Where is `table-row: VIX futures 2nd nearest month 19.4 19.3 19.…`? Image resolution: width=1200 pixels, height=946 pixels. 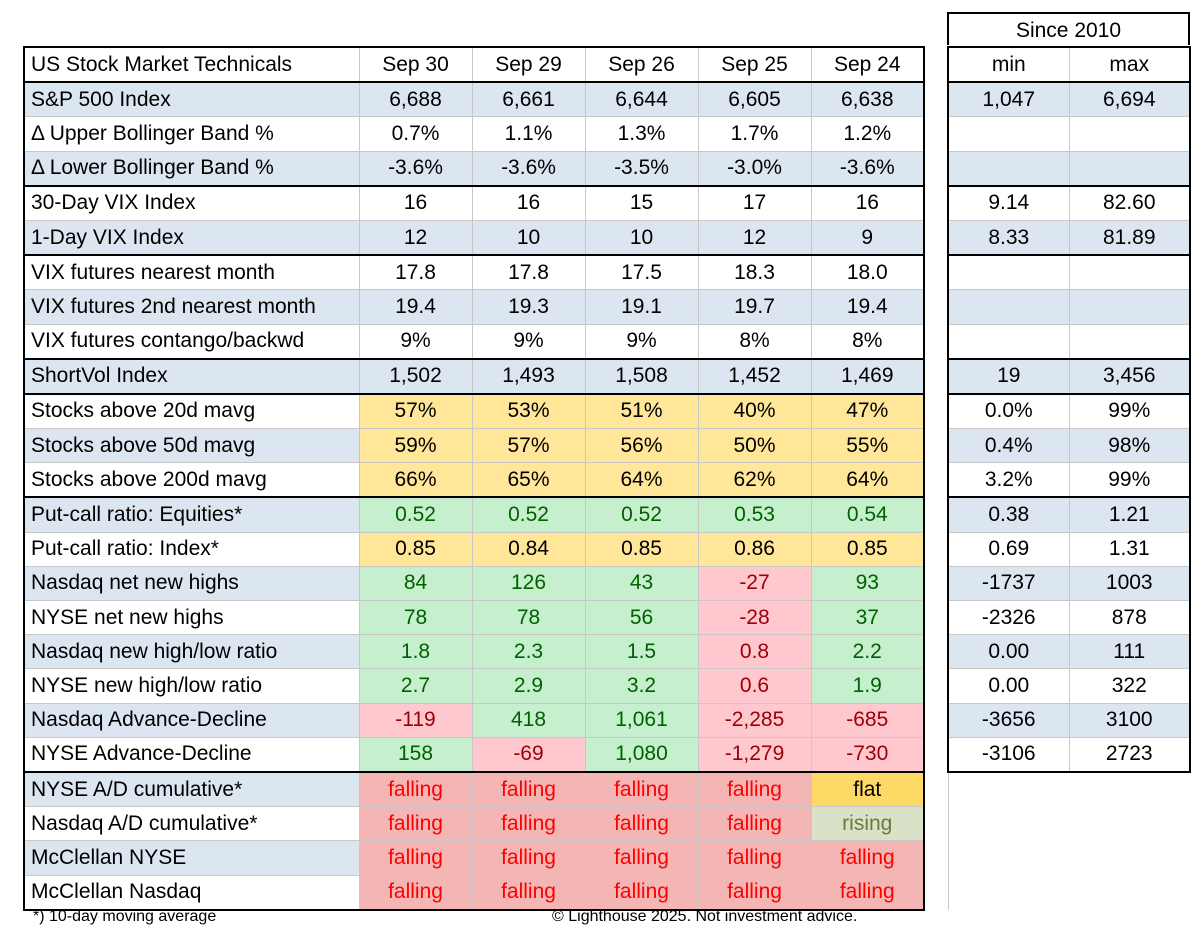
table-row: VIX futures 2nd nearest month 19.4 19.3 19.… is located at coordinates (607, 307).